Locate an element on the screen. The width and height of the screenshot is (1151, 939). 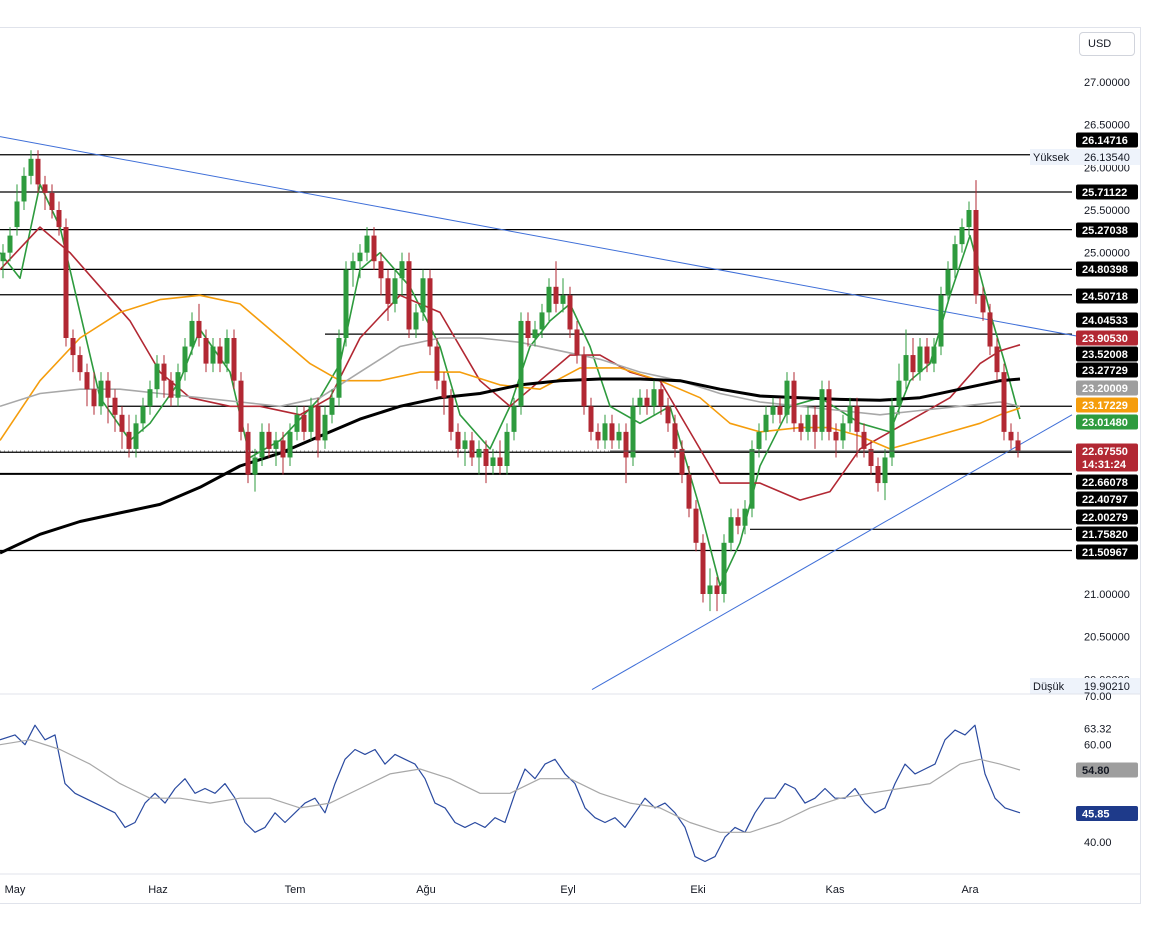
time-axis: May Haz Tem Ağu Eyl Eki Kas Ara is located at coordinates (570, 884).